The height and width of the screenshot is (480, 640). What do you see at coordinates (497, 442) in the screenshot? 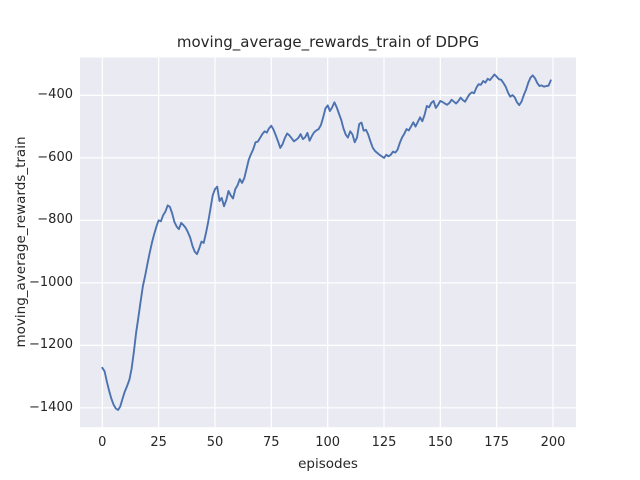
I see `x-tick-label: 175` at bounding box center [497, 442].